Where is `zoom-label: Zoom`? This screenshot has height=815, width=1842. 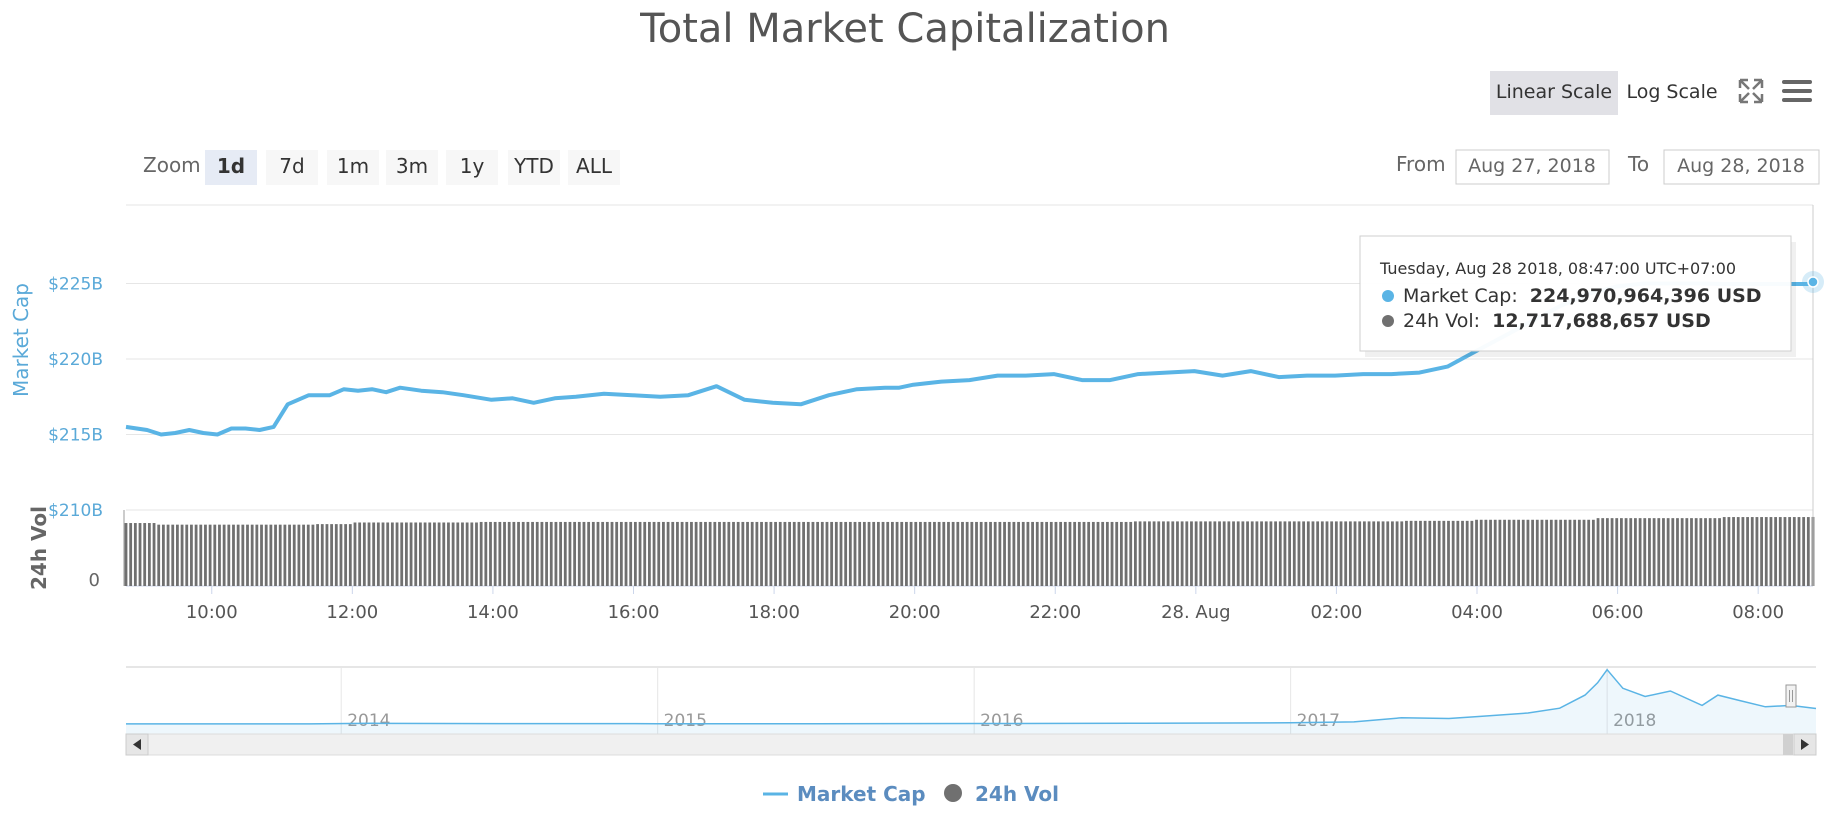
zoom-label: Zoom is located at coordinates (172, 165).